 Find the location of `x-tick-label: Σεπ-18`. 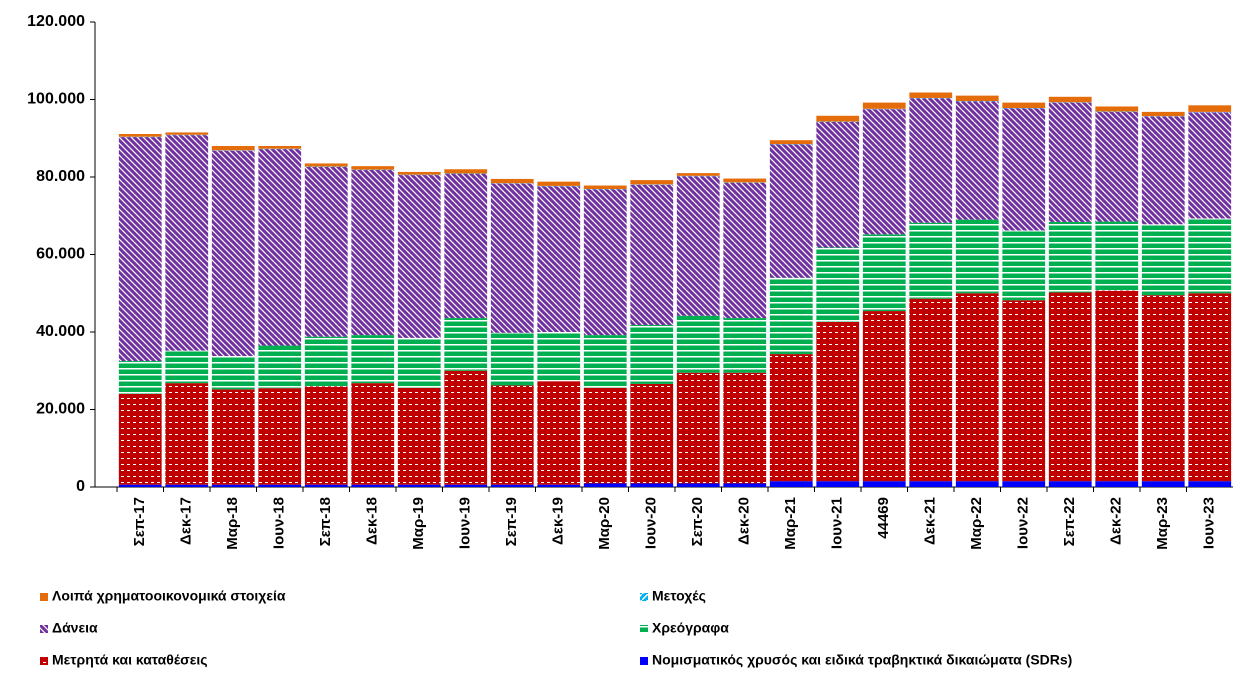

x-tick-label: Σεπ-18 is located at coordinates (325, 521).